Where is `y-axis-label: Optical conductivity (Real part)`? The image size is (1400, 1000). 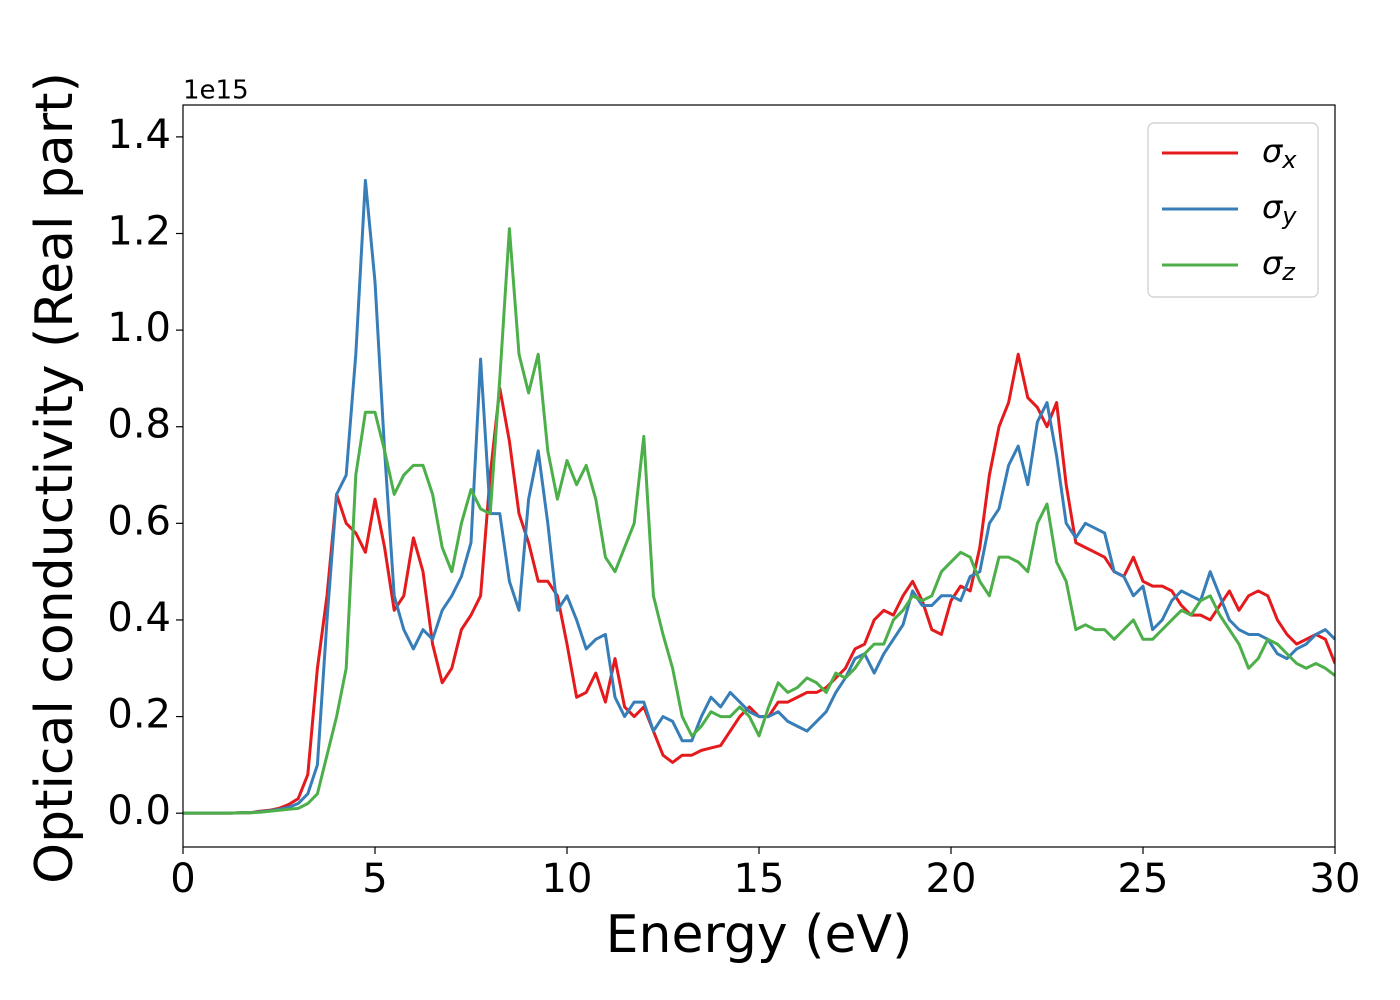 y-axis-label: Optical conductivity (Real part) is located at coordinates (55, 478).